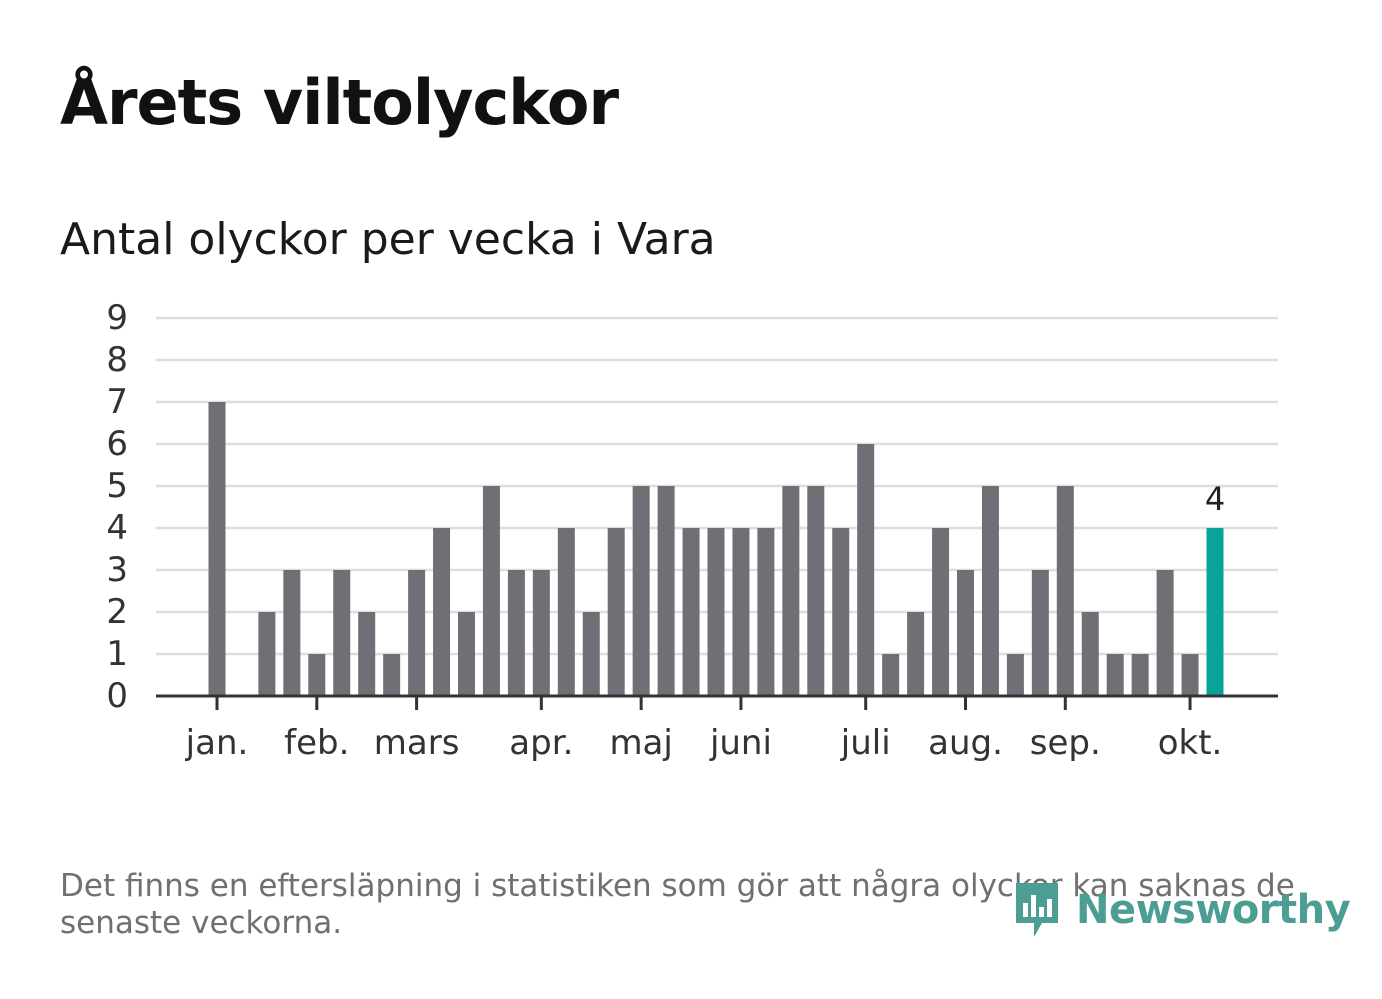 This screenshot has width=1382, height=999. I want to click on y-tick-label: 5, so click(117, 486).